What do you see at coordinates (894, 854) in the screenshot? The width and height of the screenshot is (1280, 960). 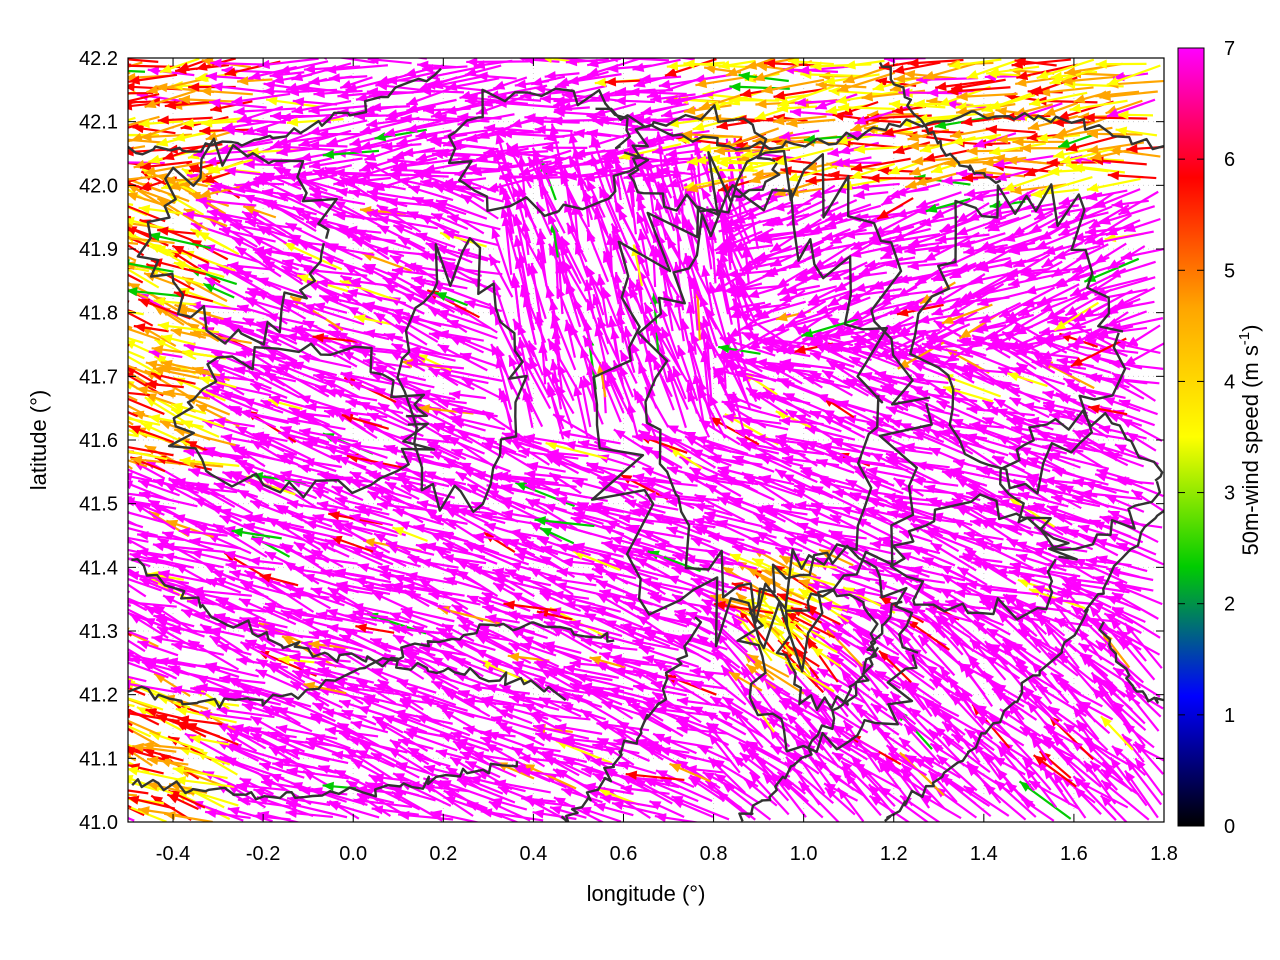 I see `x-tick-label: 1.2` at bounding box center [894, 854].